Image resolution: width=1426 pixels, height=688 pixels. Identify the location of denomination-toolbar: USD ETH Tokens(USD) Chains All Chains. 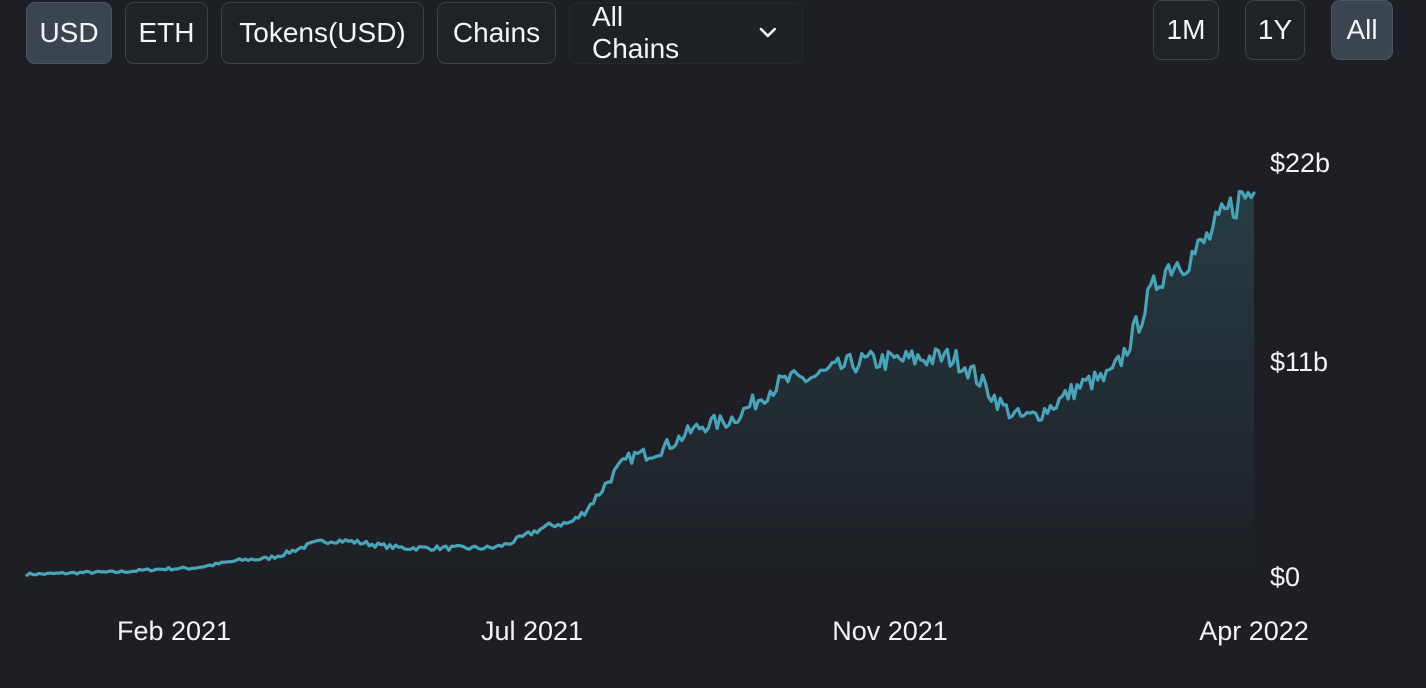
(414, 32).